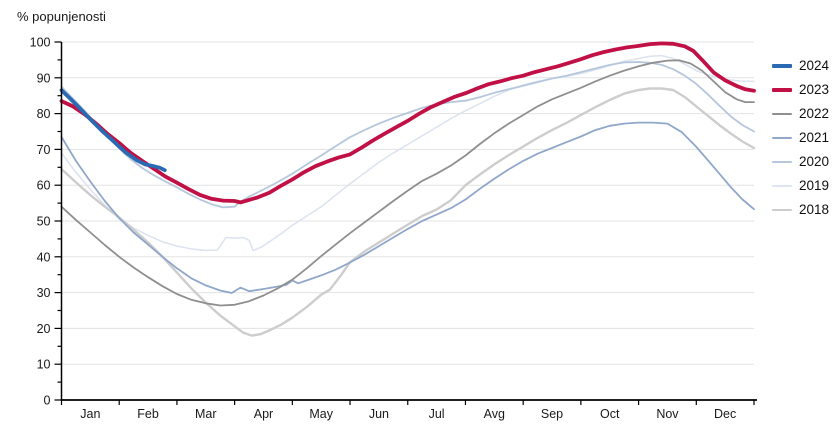 This screenshot has height=430, width=840. What do you see at coordinates (47, 401) in the screenshot?
I see `y-tick-label: 0` at bounding box center [47, 401].